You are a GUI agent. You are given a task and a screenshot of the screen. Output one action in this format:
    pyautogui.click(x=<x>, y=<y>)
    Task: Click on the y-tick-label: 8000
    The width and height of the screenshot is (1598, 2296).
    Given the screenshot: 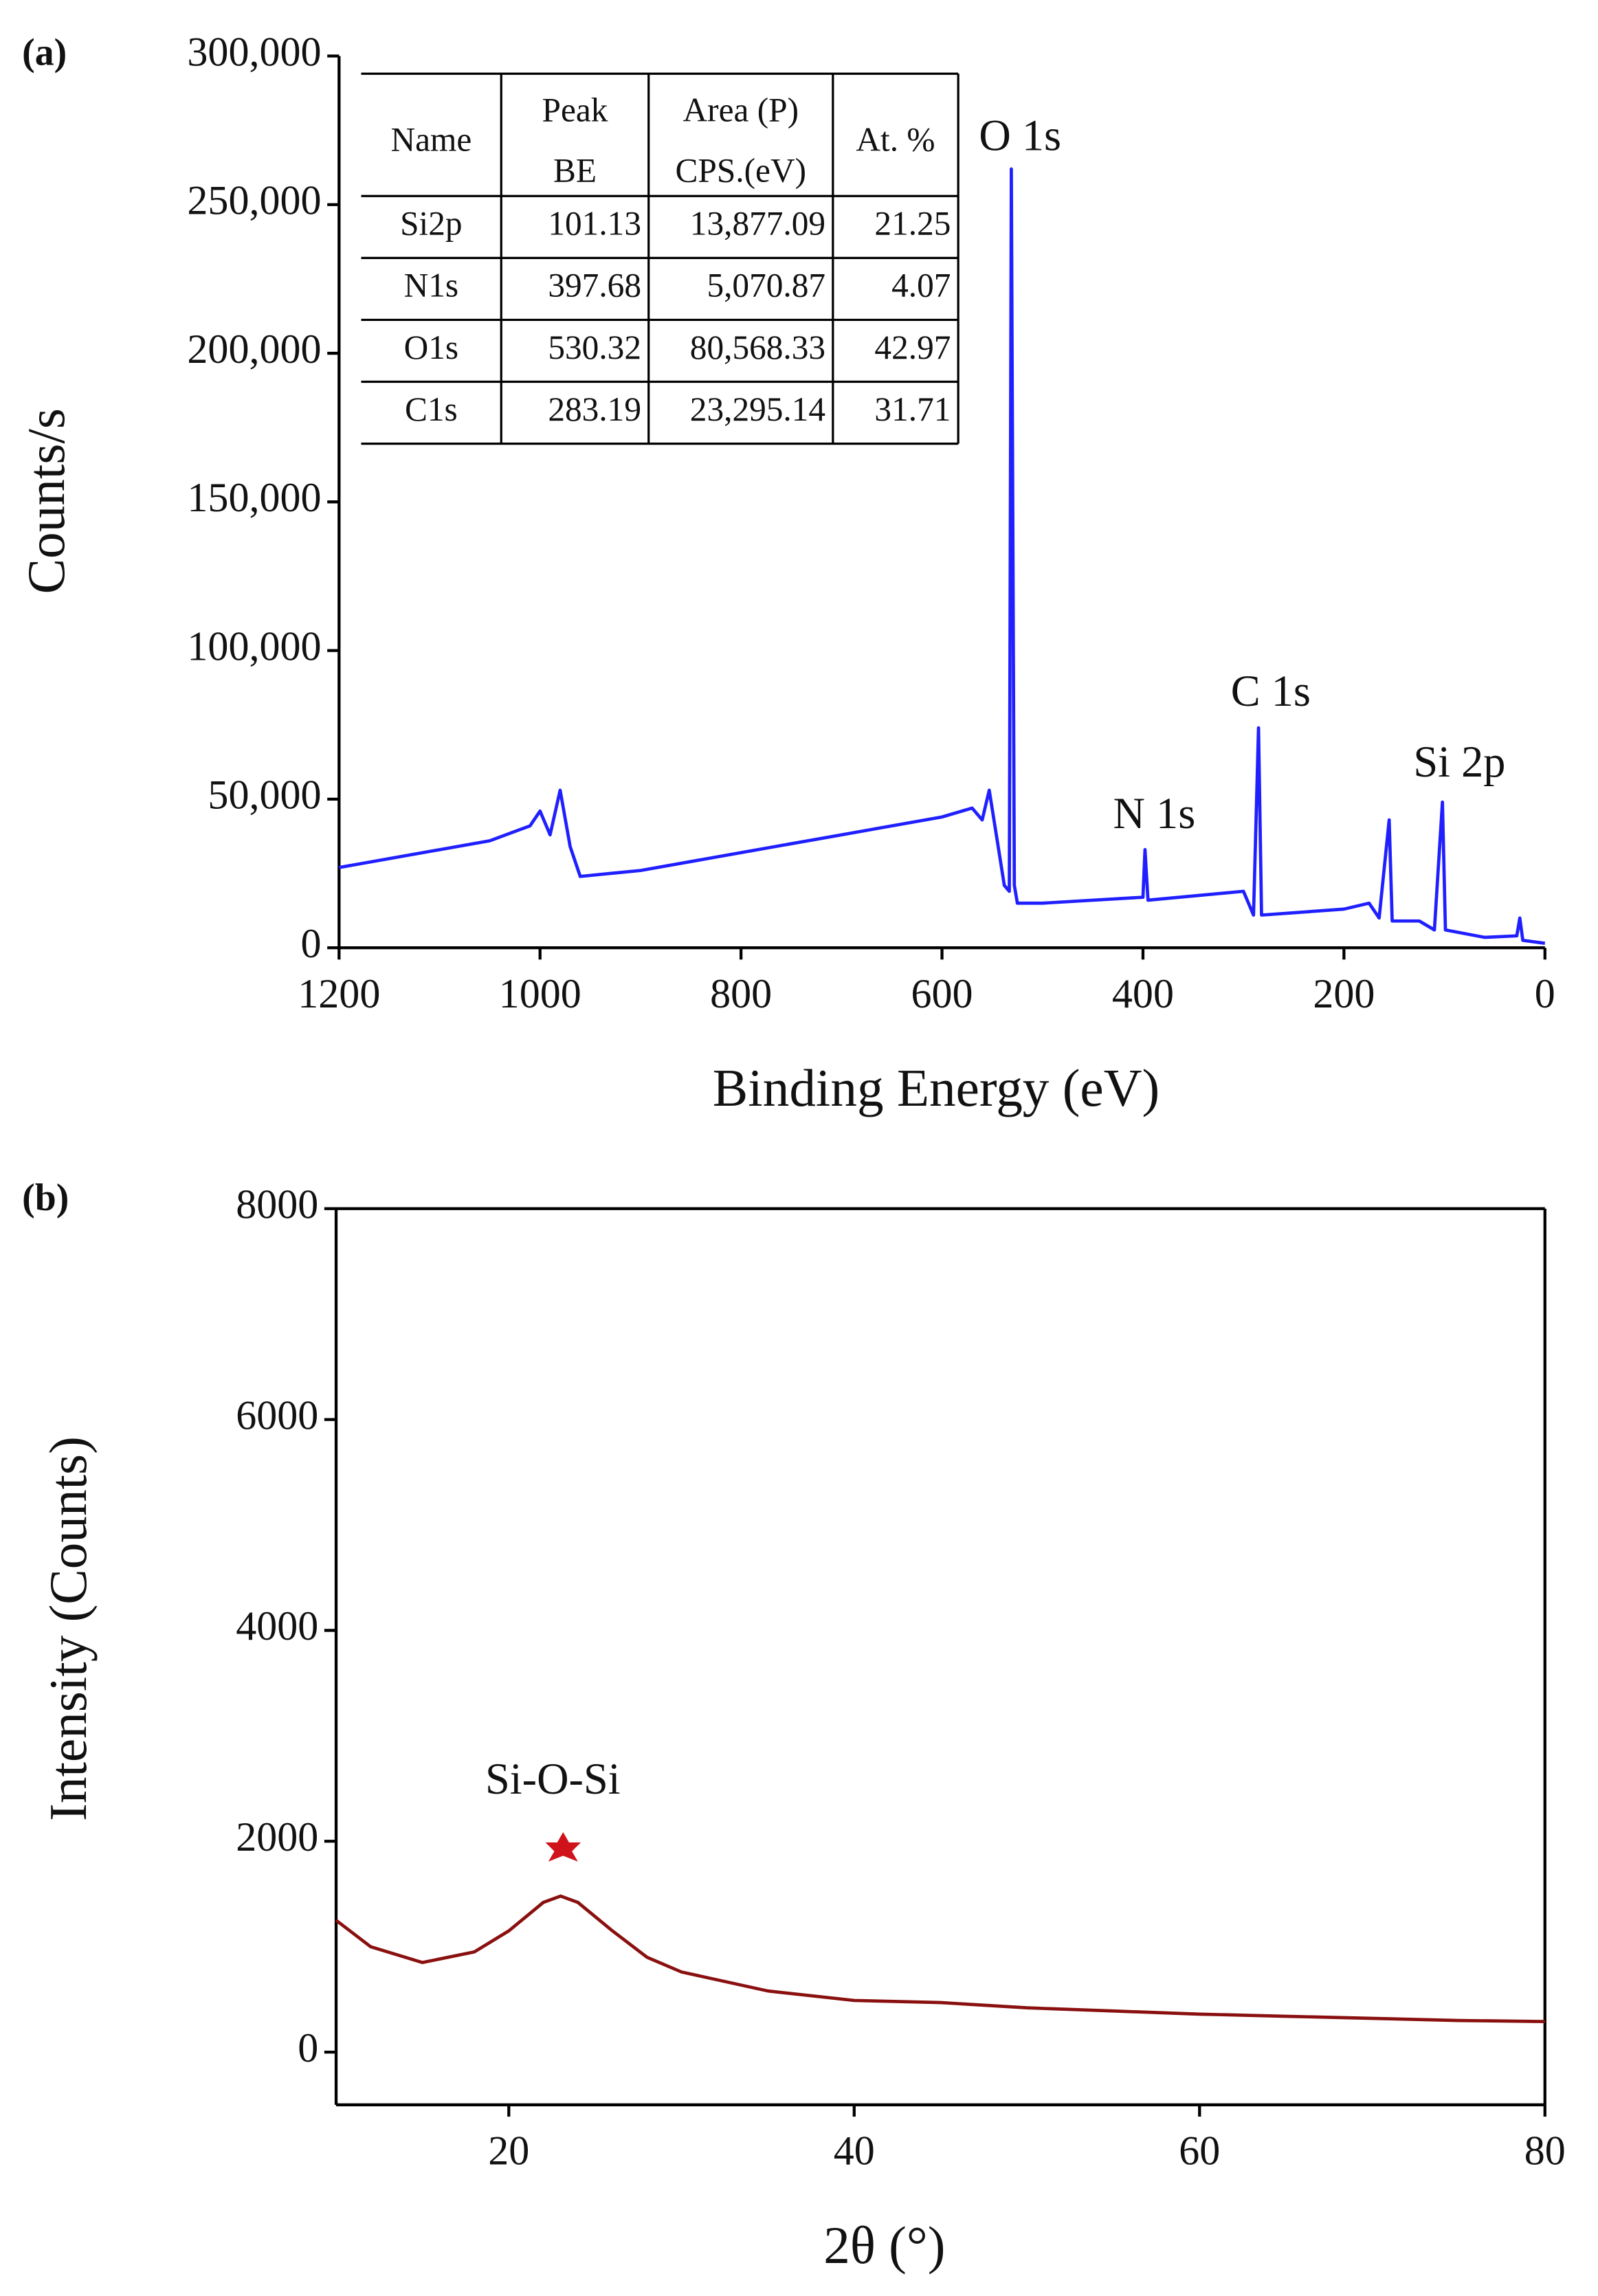 What is the action you would take?
    pyautogui.click(x=277, y=1204)
    